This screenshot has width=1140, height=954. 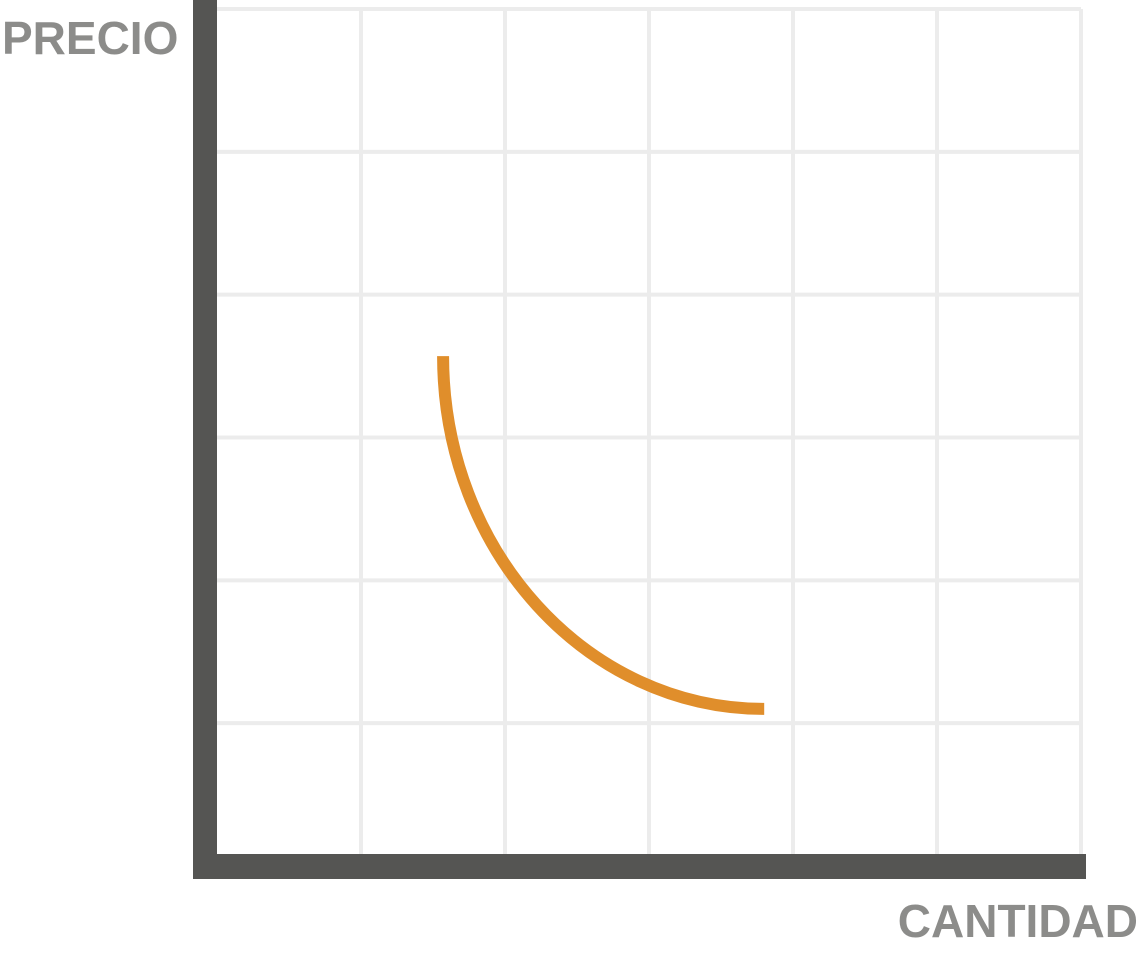 What do you see at coordinates (205, 439) in the screenshot?
I see `y-axis-line` at bounding box center [205, 439].